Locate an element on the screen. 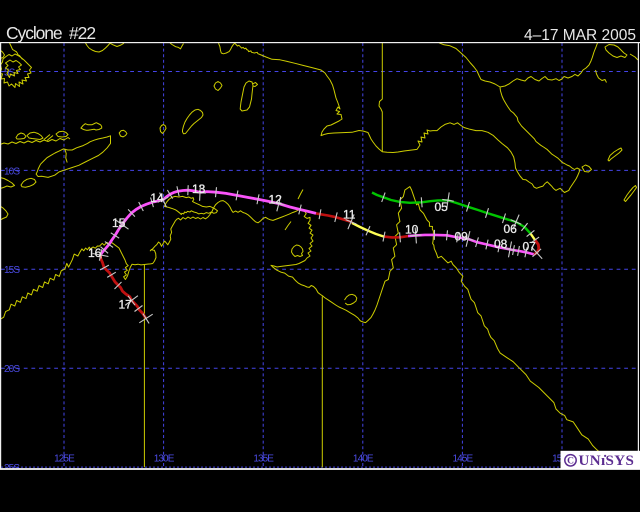  svg-text: 09 is located at coordinates (462, 237).